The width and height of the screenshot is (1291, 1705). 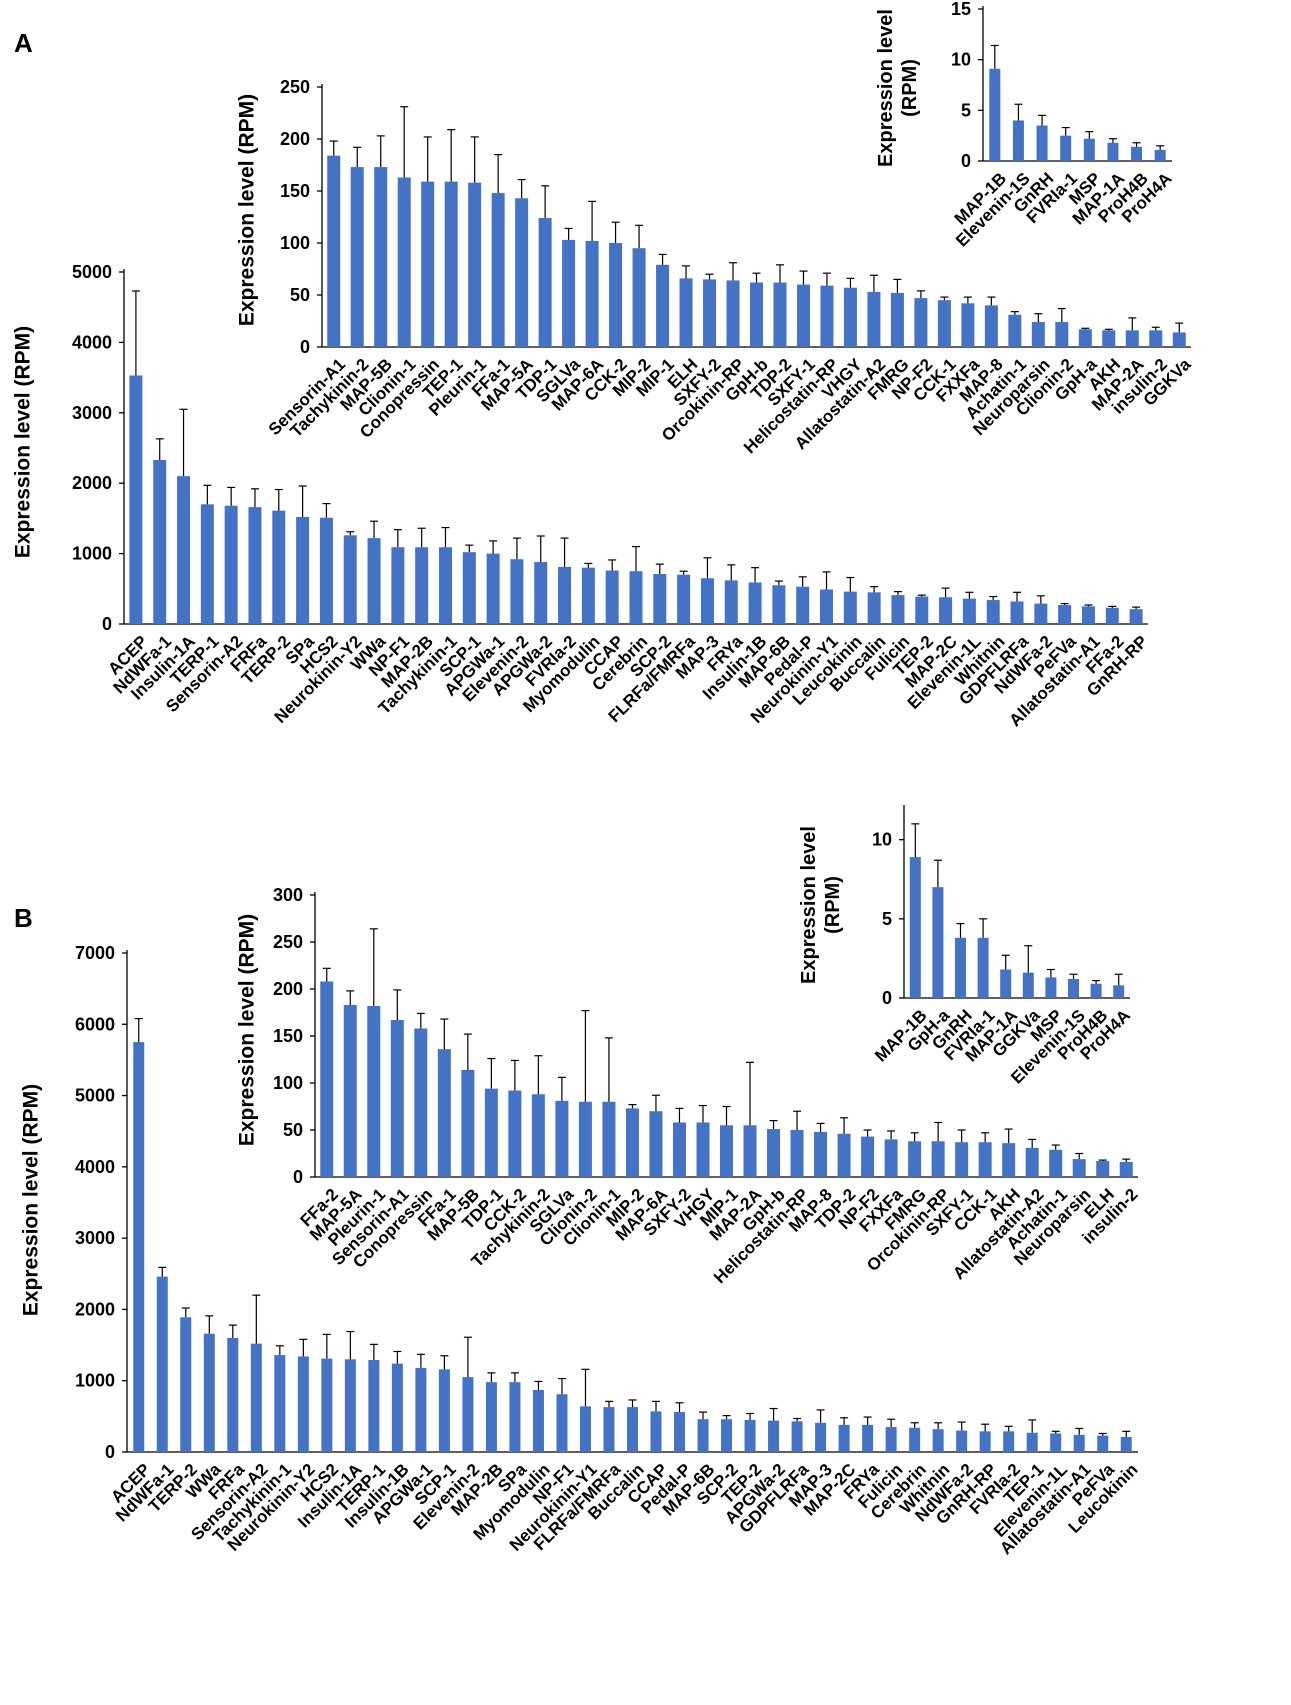 I want to click on y-tick-label: 200, so click(x=295, y=139).